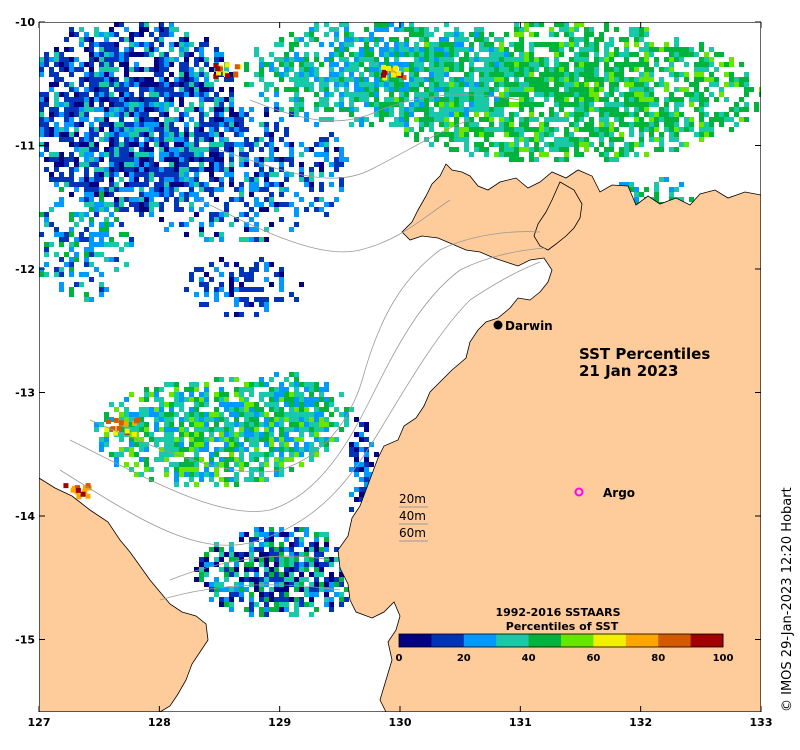 This screenshot has height=750, width=800. I want to click on colorbar-tick-label: 80, so click(658, 658).